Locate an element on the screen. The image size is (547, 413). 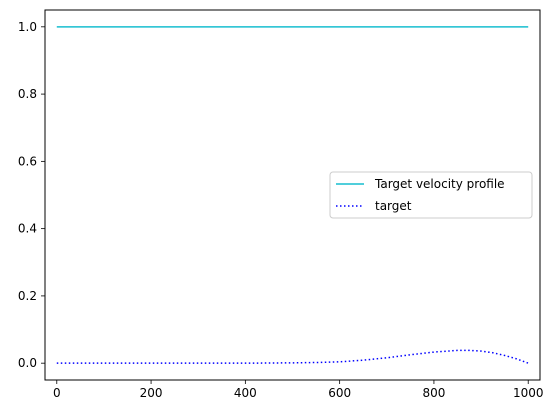
x-tick-label: 800 is located at coordinates (433, 393).